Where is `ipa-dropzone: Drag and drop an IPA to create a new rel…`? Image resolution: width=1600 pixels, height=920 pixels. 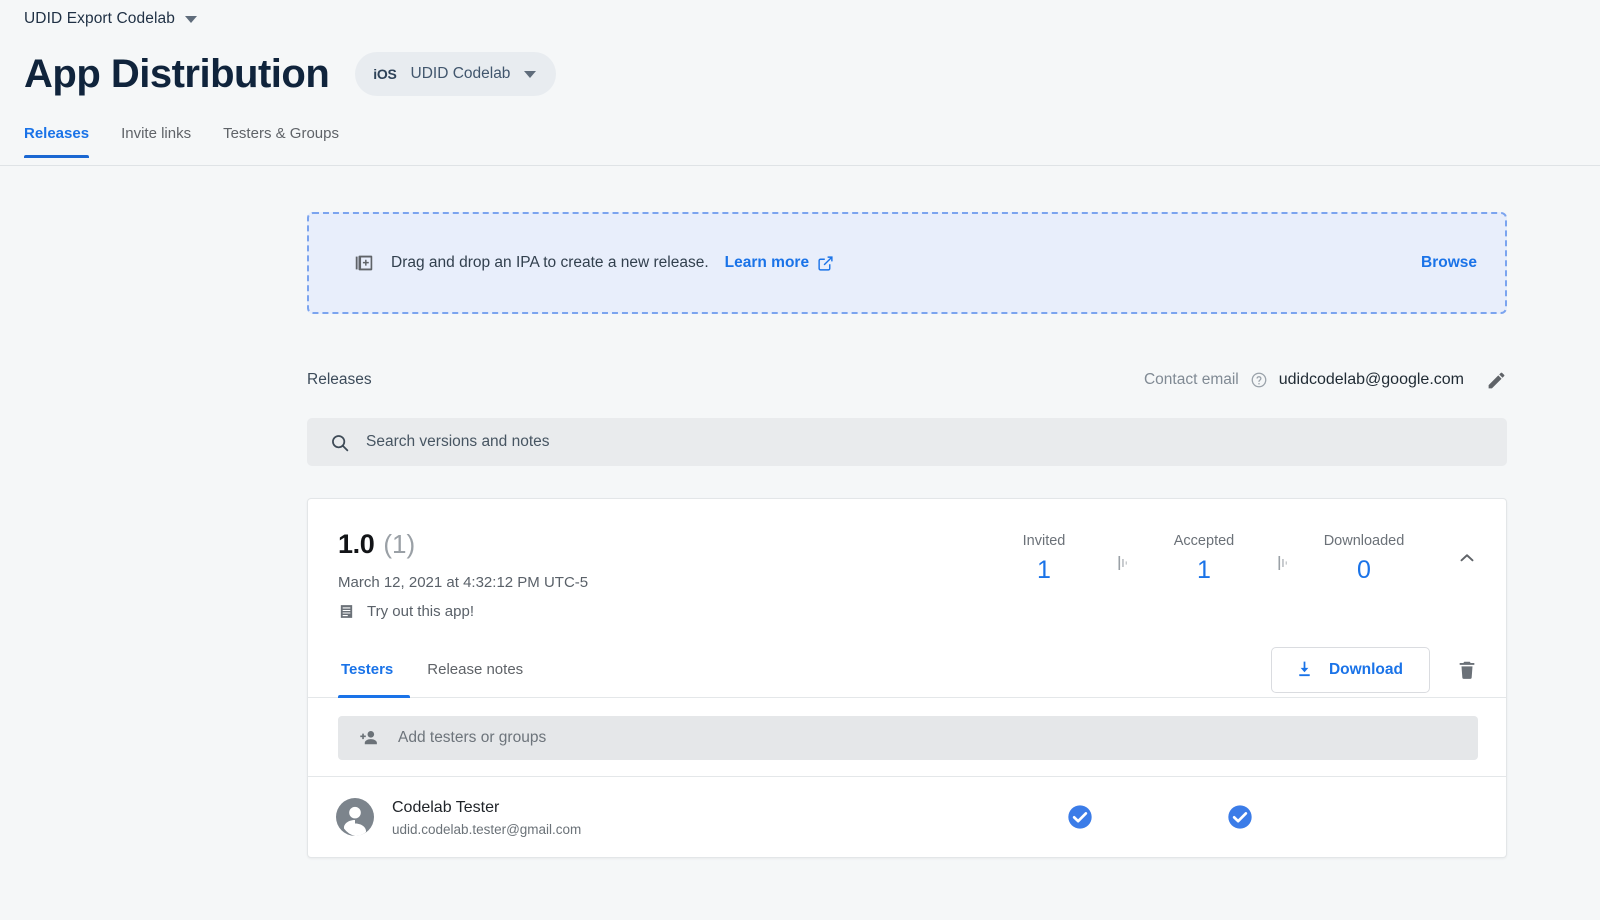 ipa-dropzone: Drag and drop an IPA to create a new rel… is located at coordinates (907, 263).